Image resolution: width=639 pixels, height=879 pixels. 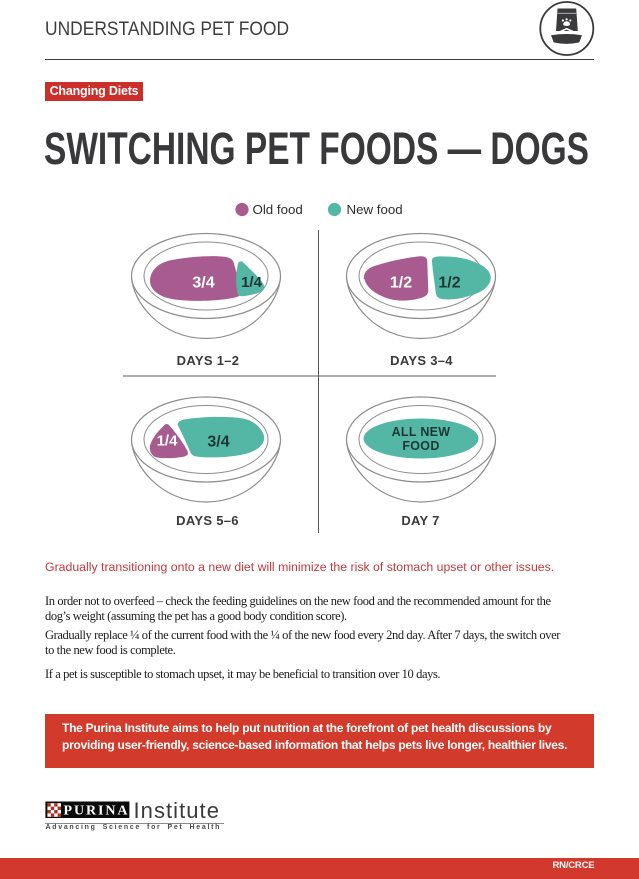 I want to click on svg-text: PURINA, so click(x=97, y=811).